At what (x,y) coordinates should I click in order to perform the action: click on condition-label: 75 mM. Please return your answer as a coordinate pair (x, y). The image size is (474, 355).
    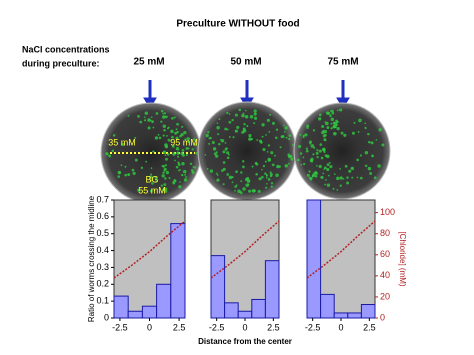
    Looking at the image, I should click on (342, 62).